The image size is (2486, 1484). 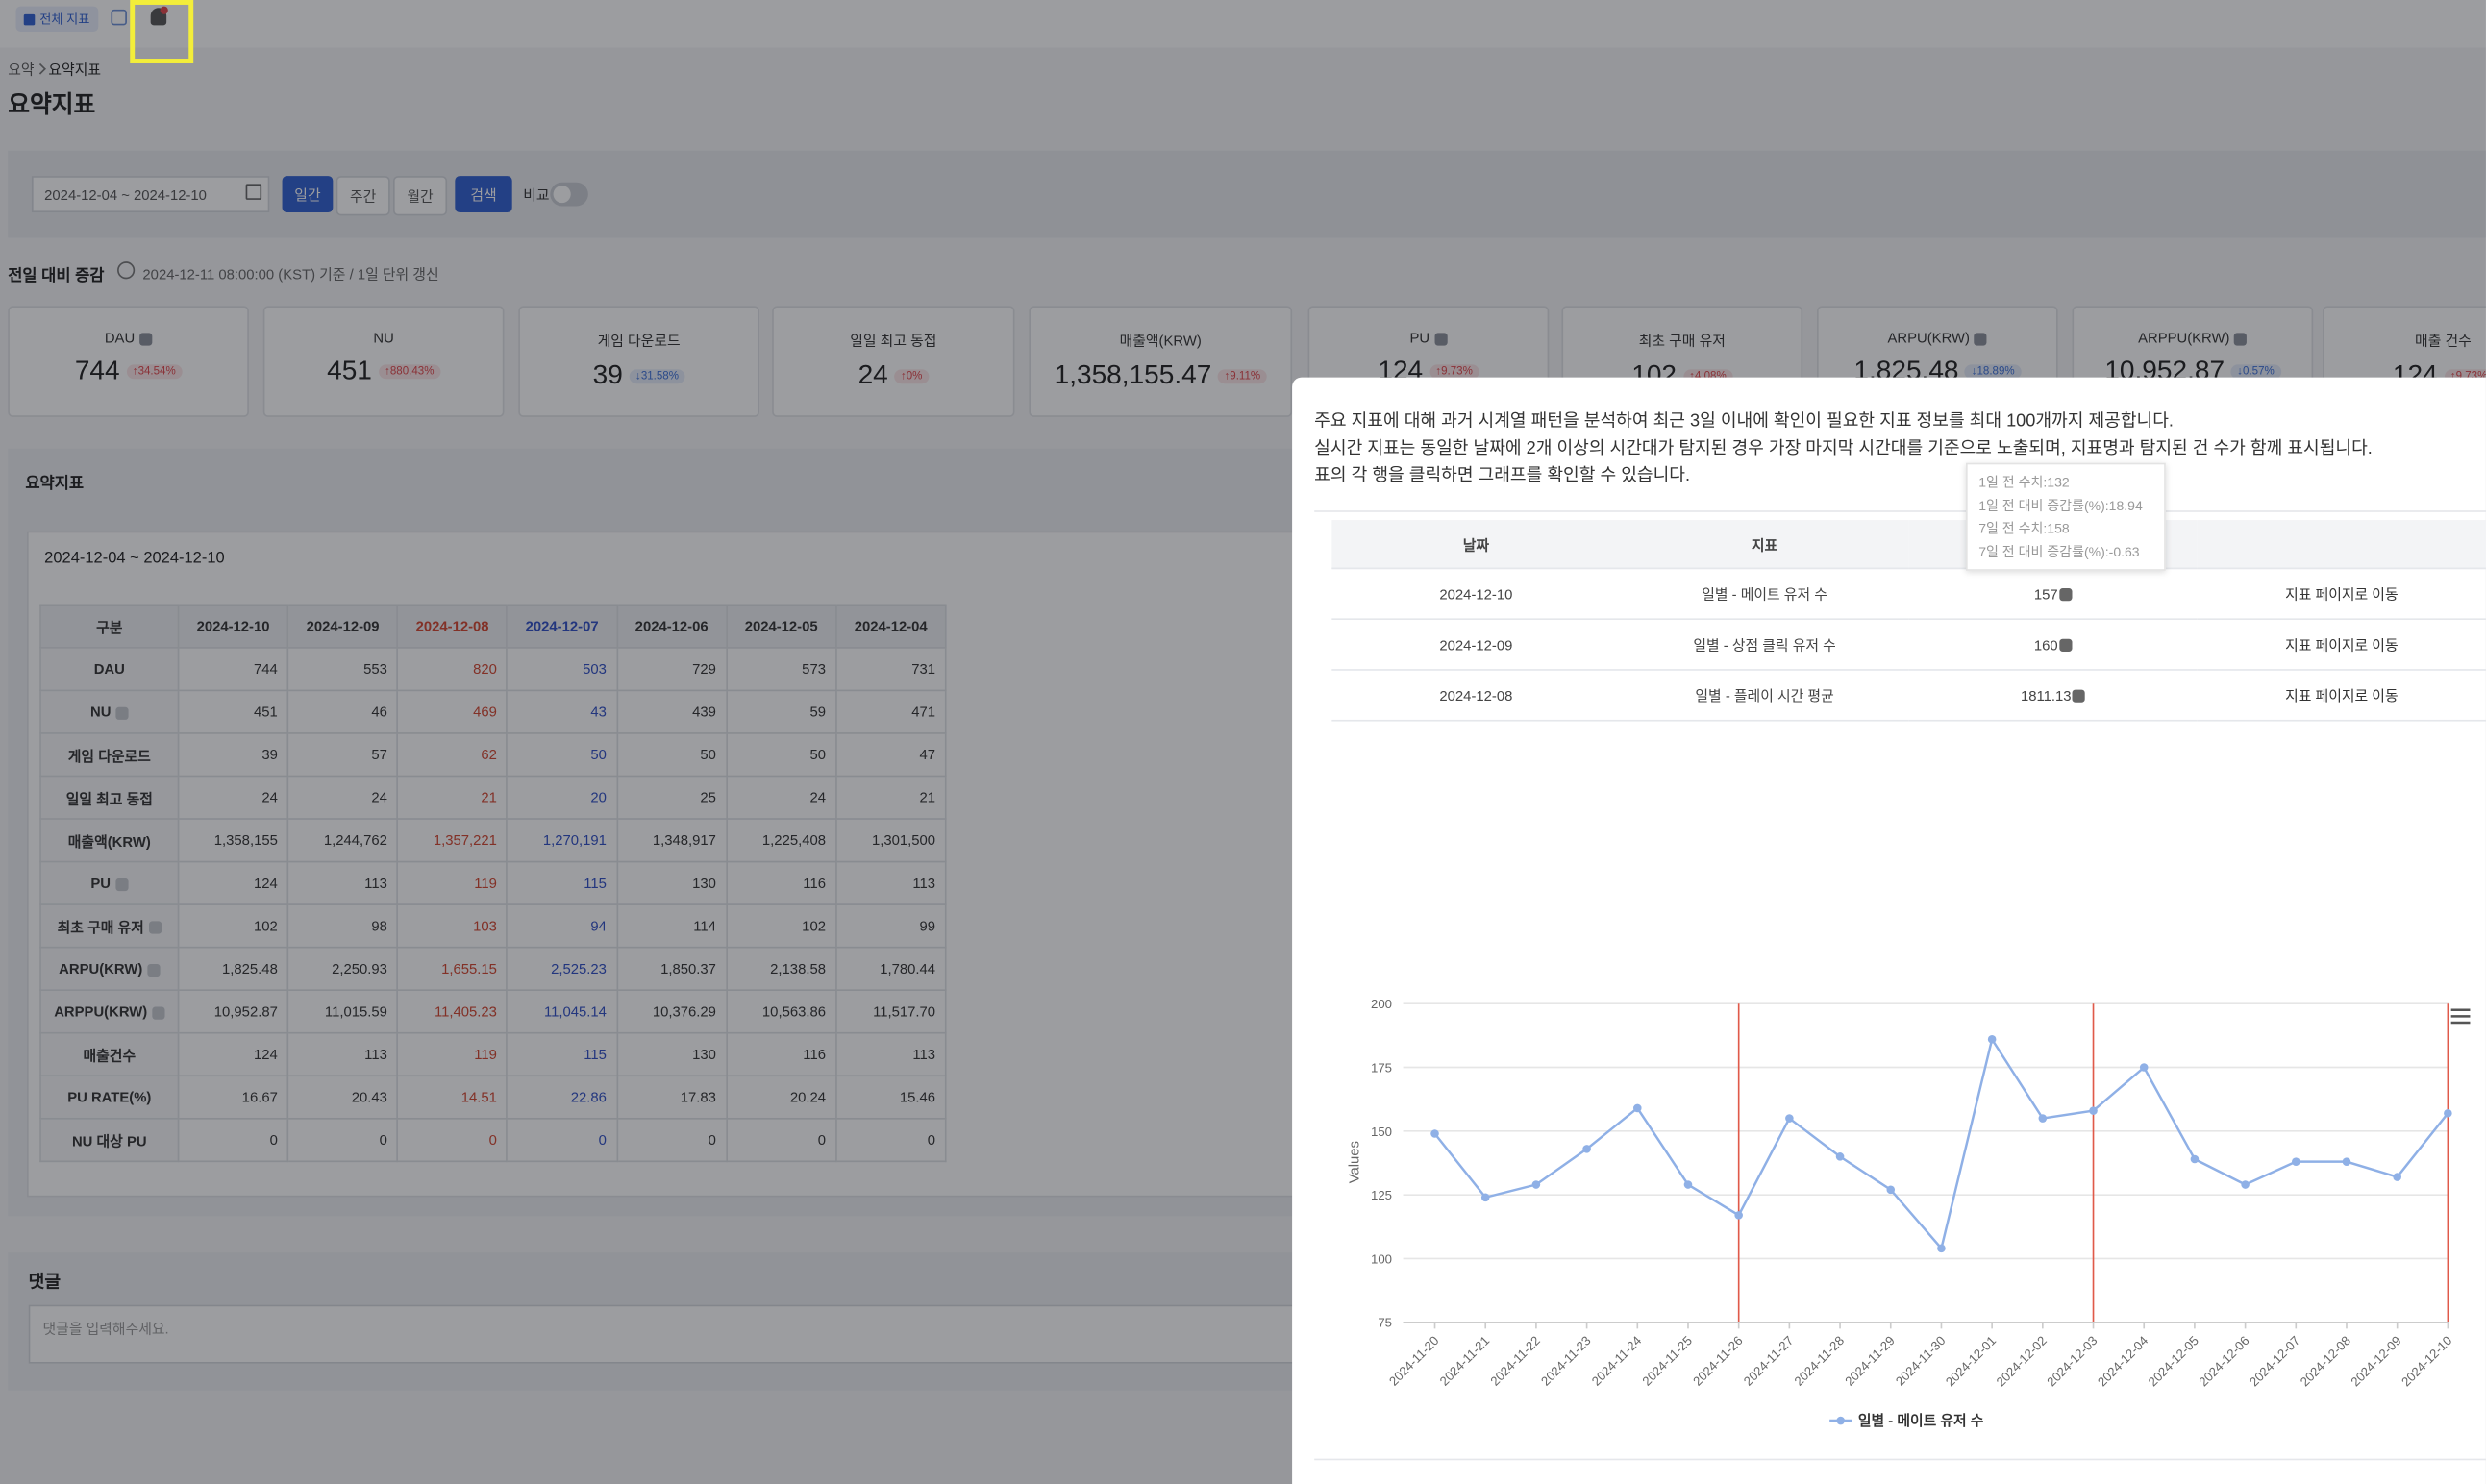 What do you see at coordinates (781, 755) in the screenshot?
I see `table-cell: 50` at bounding box center [781, 755].